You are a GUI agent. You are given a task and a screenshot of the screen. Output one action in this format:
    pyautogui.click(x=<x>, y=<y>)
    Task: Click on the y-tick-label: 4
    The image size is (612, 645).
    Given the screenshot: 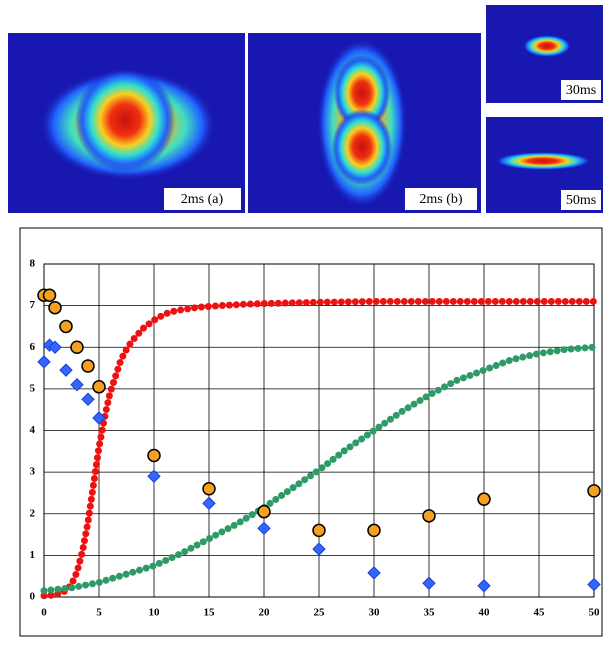 What is the action you would take?
    pyautogui.click(x=33, y=430)
    